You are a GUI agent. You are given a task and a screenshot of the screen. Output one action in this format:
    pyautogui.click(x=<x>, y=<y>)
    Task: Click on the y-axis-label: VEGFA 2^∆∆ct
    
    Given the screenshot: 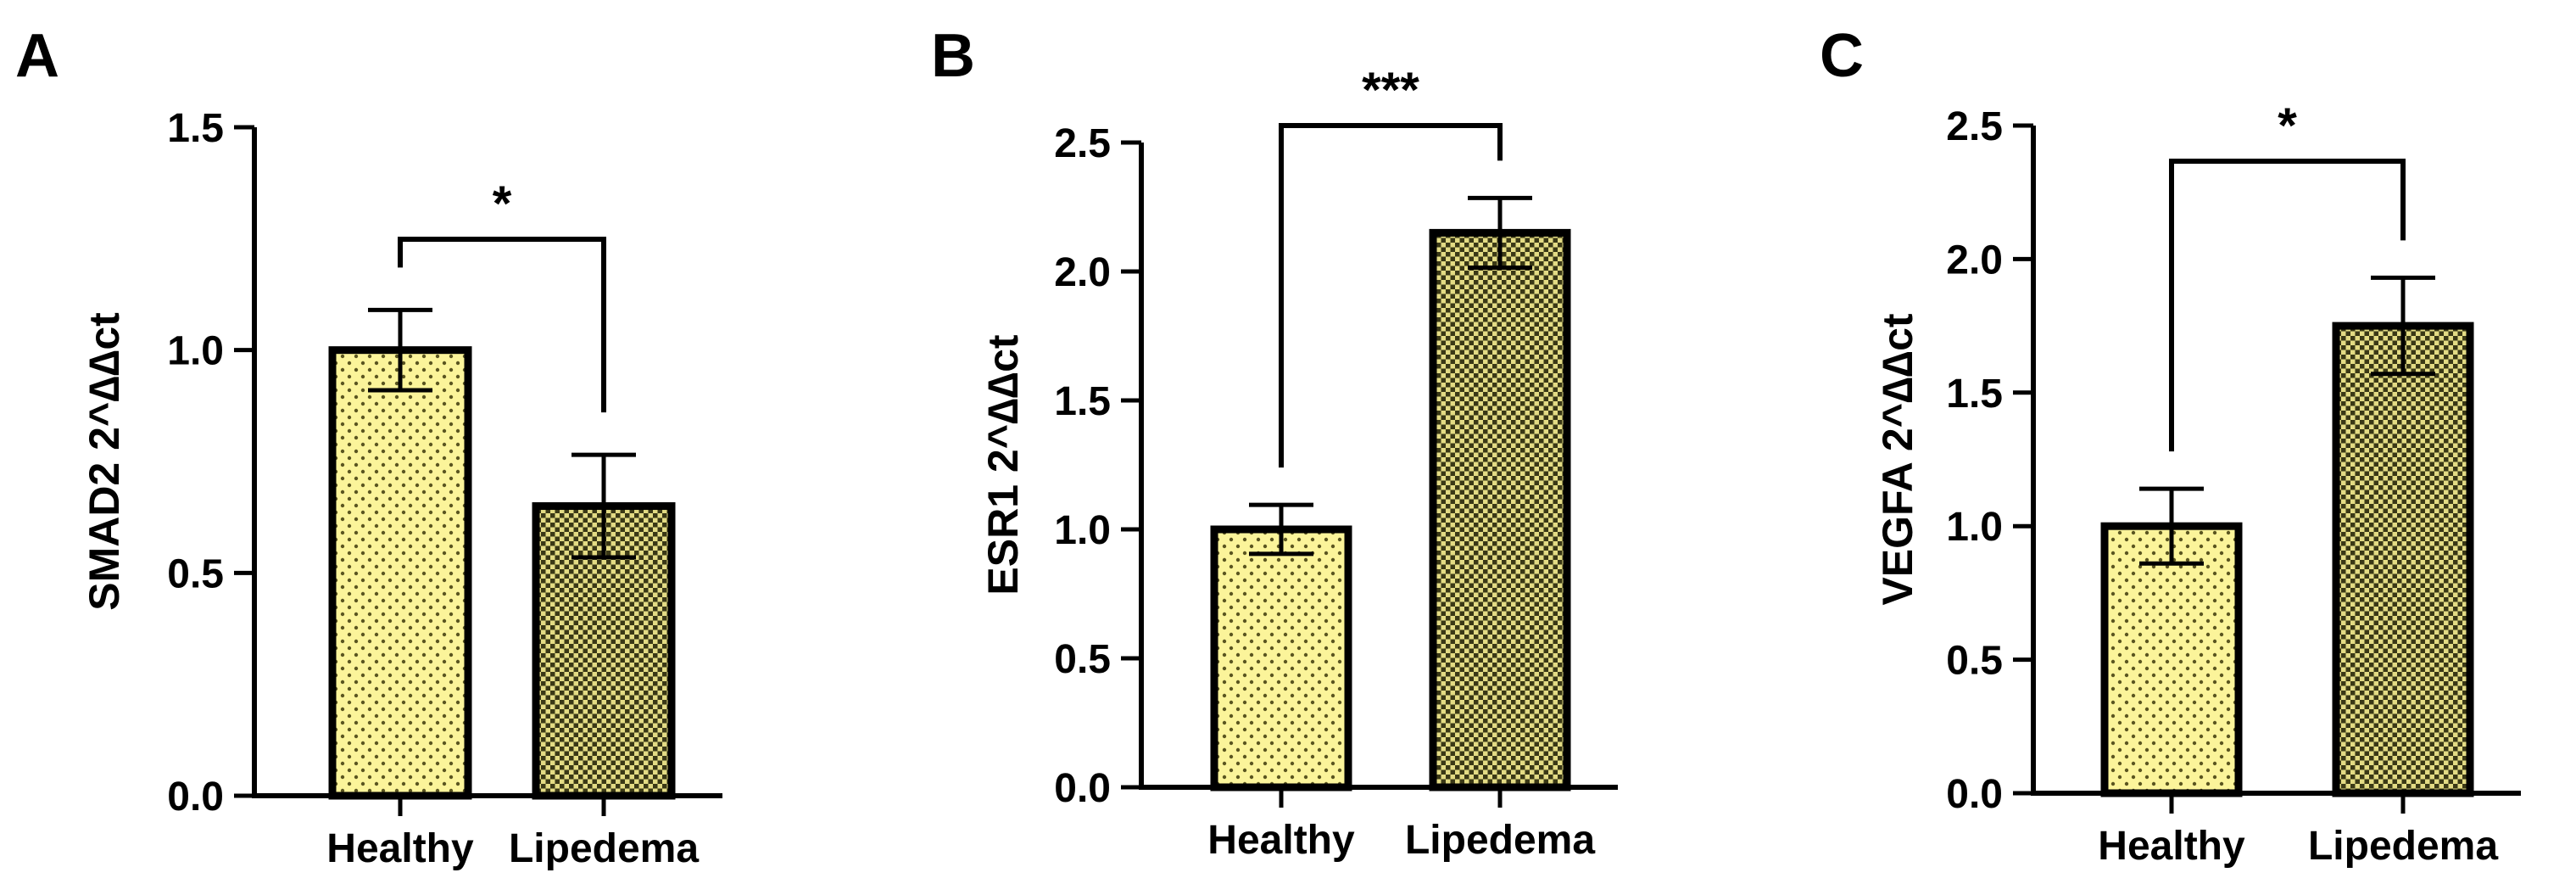 What is the action you would take?
    pyautogui.click(x=1897, y=459)
    